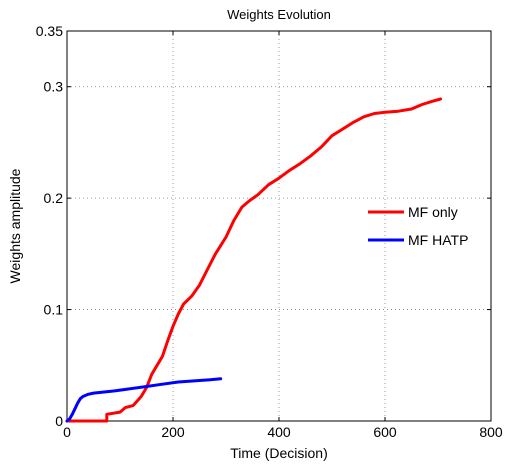 The height and width of the screenshot is (466, 508). What do you see at coordinates (15, 225) in the screenshot?
I see `y-axis-label: Weights amplitude` at bounding box center [15, 225].